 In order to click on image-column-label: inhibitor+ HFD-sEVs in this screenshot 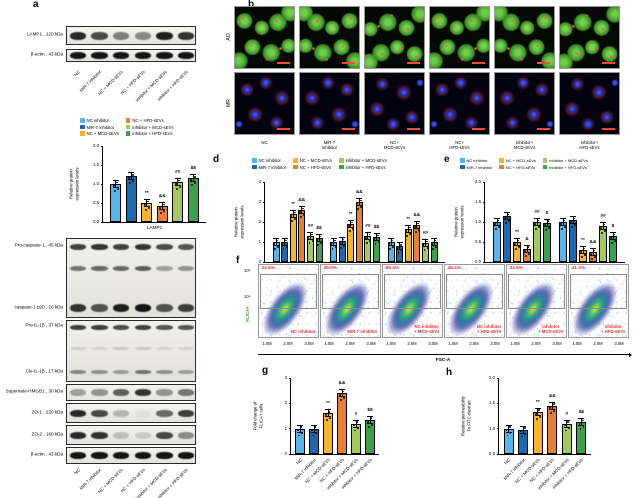, I will do `click(589, 145)`.